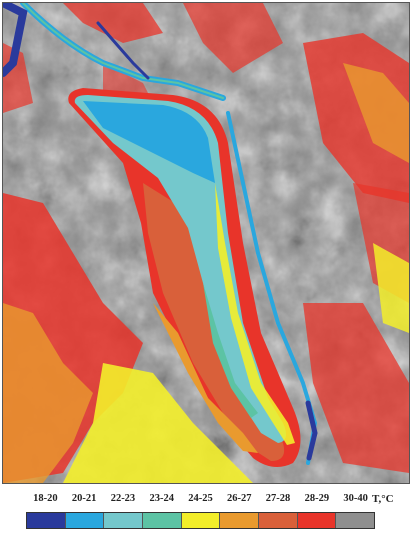 This screenshot has width=412, height=535. I want to click on legend-unit-label: T,°C, so click(383, 499).